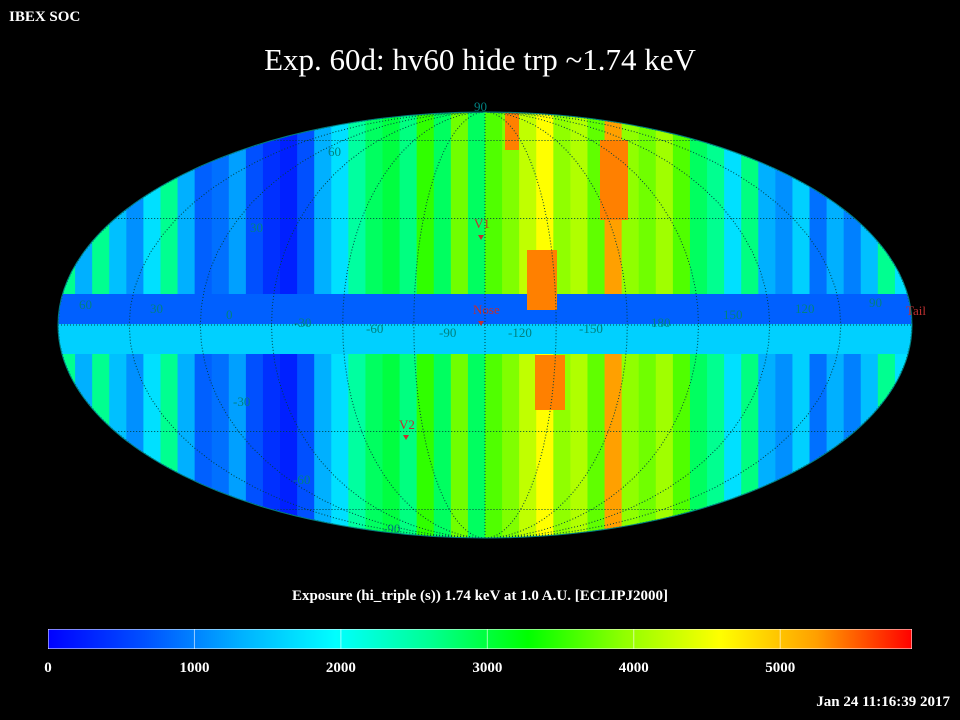 The image size is (960, 720). What do you see at coordinates (486, 309) in the screenshot?
I see `svg-text: Nose` at bounding box center [486, 309].